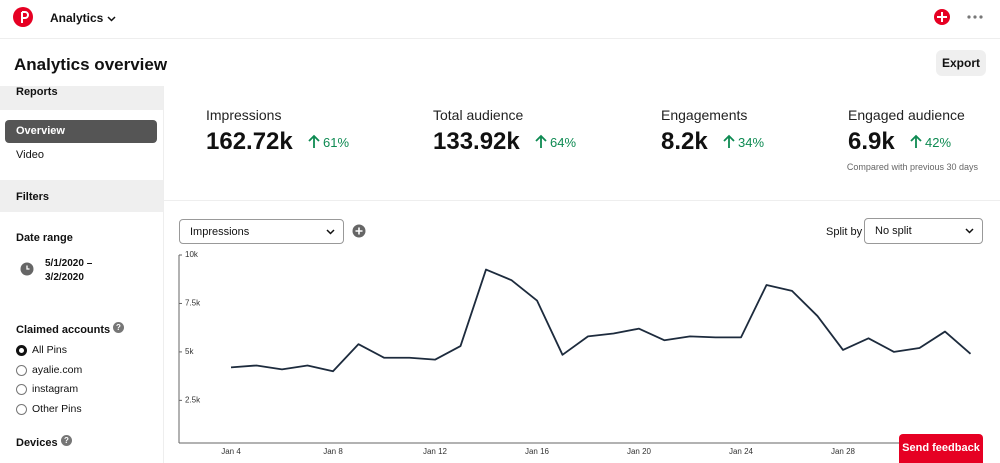 Image resolution: width=1000 pixels, height=463 pixels. What do you see at coordinates (435, 451) in the screenshot?
I see `x-tick-label: Jan 12` at bounding box center [435, 451].